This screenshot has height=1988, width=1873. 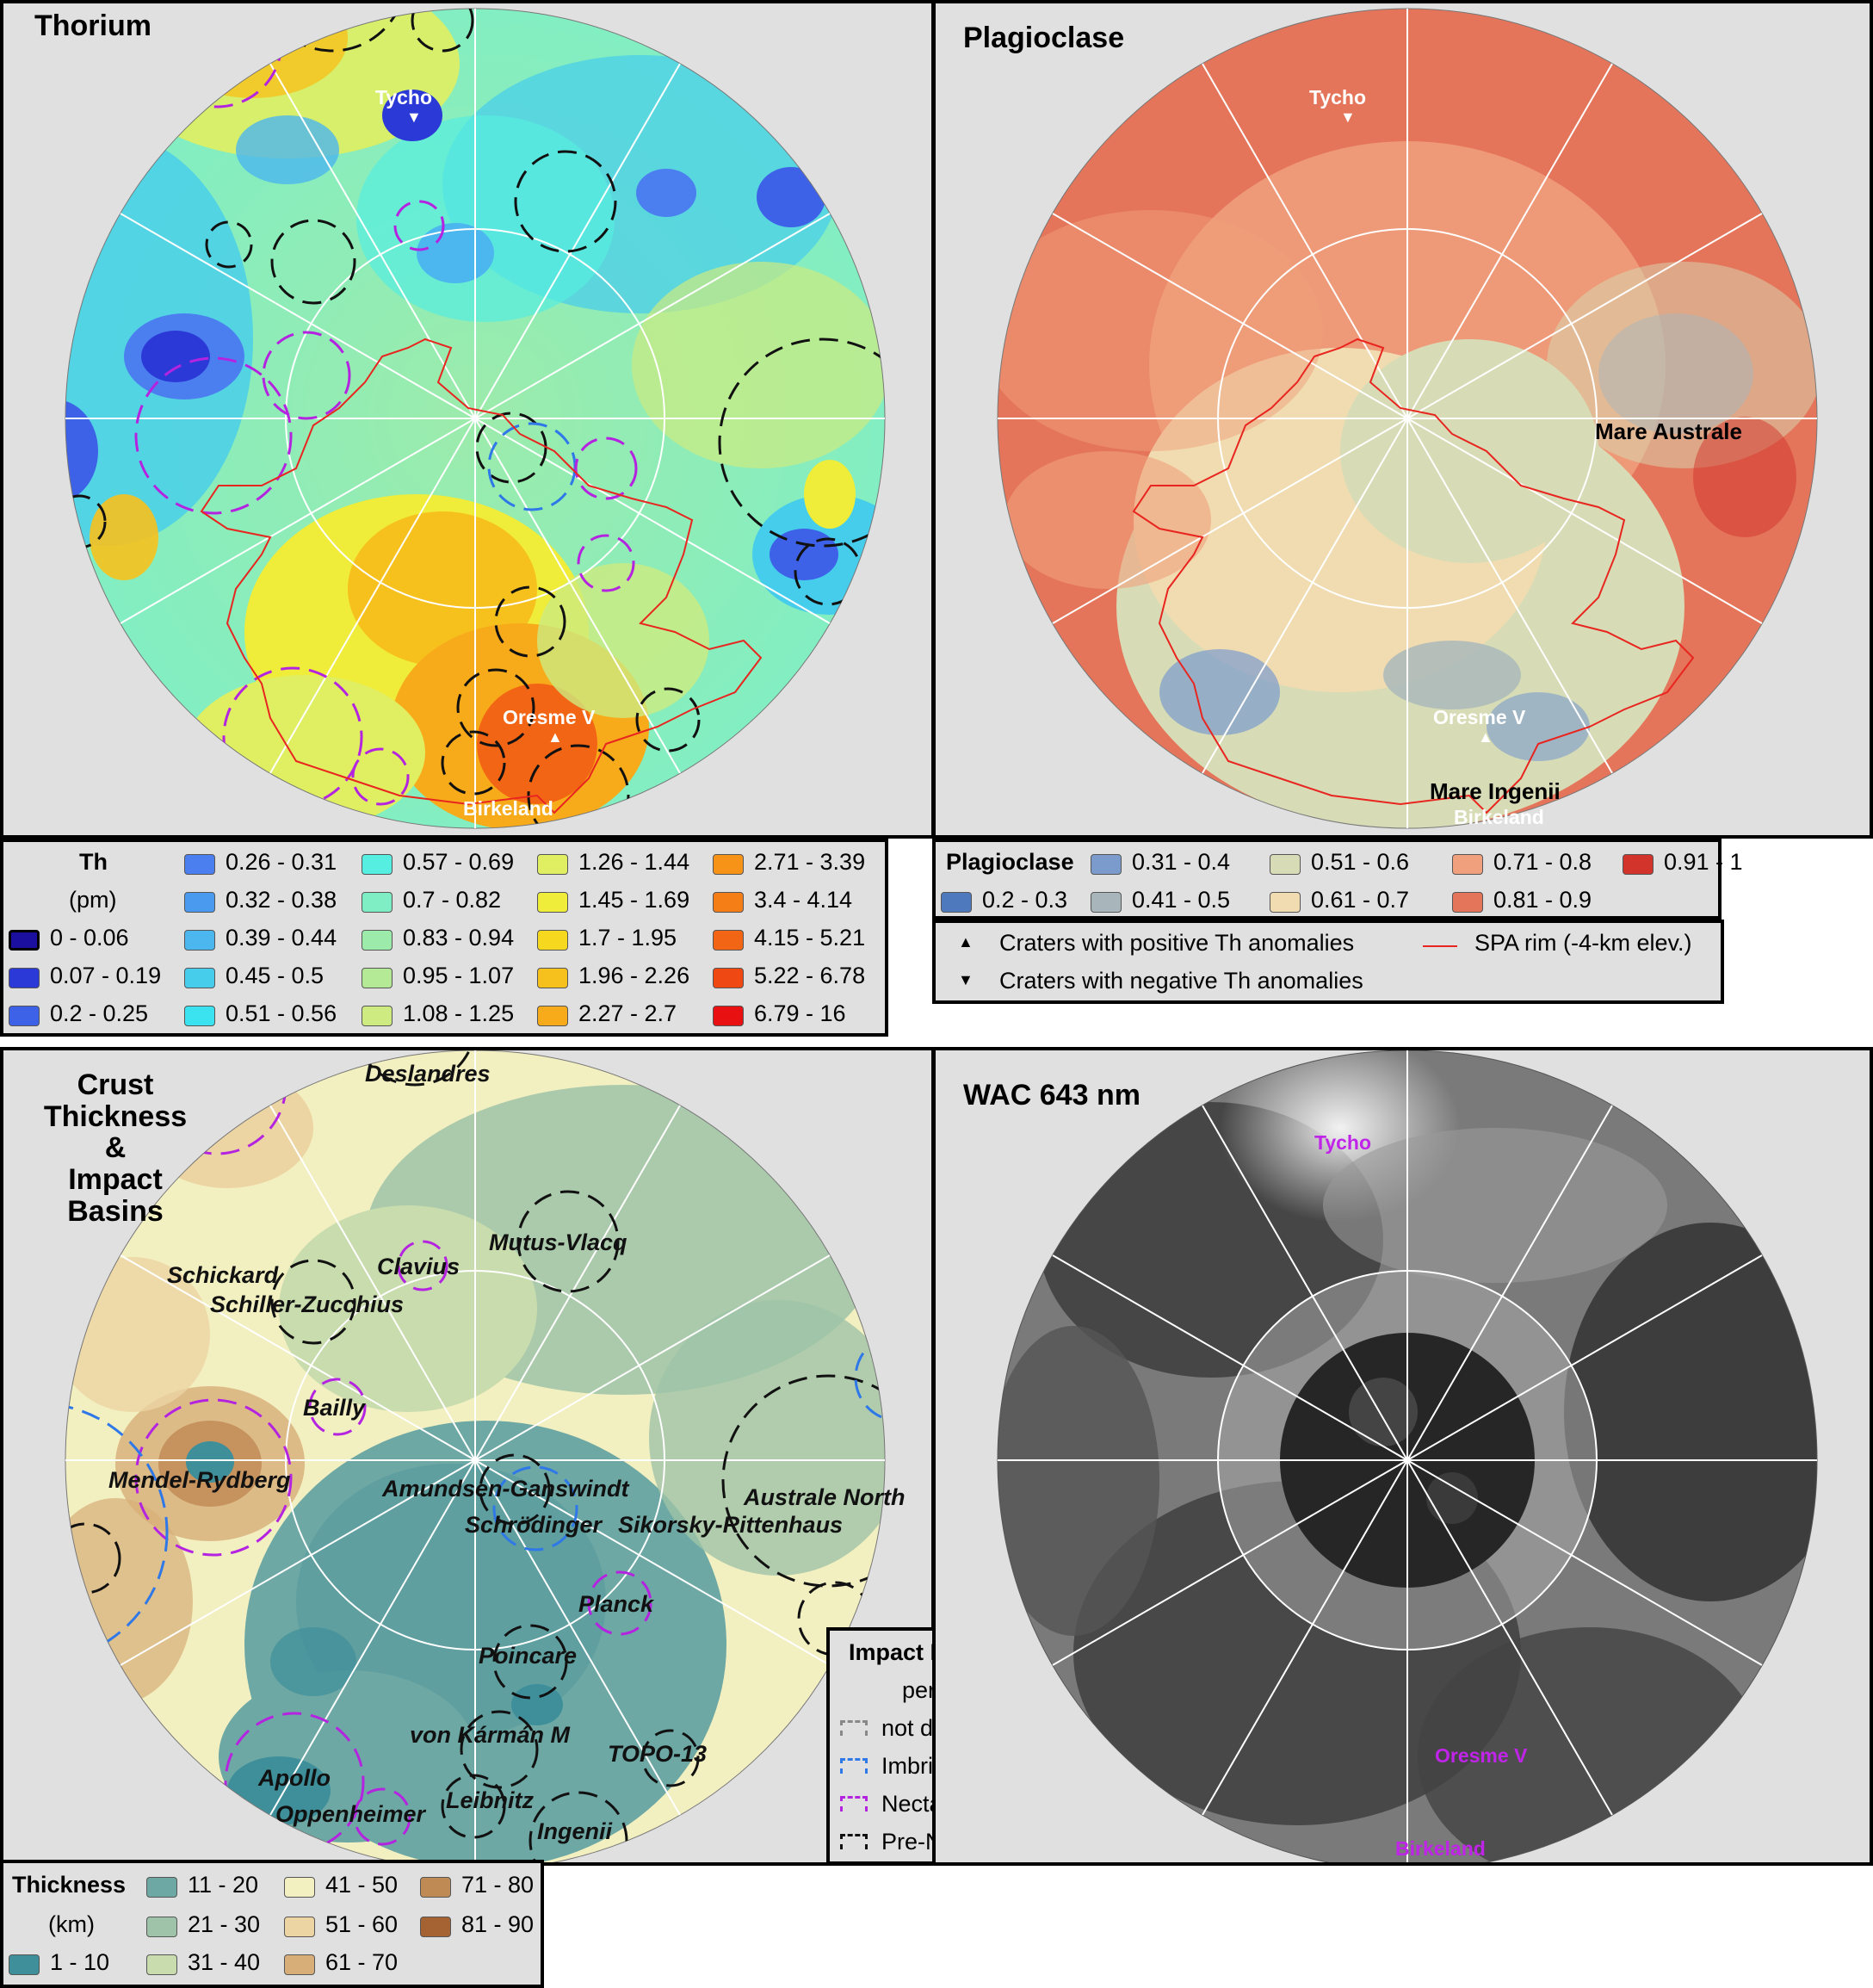 I want to click on pl-legend-label-6: 0.81 - 0.9, so click(x=1542, y=900).